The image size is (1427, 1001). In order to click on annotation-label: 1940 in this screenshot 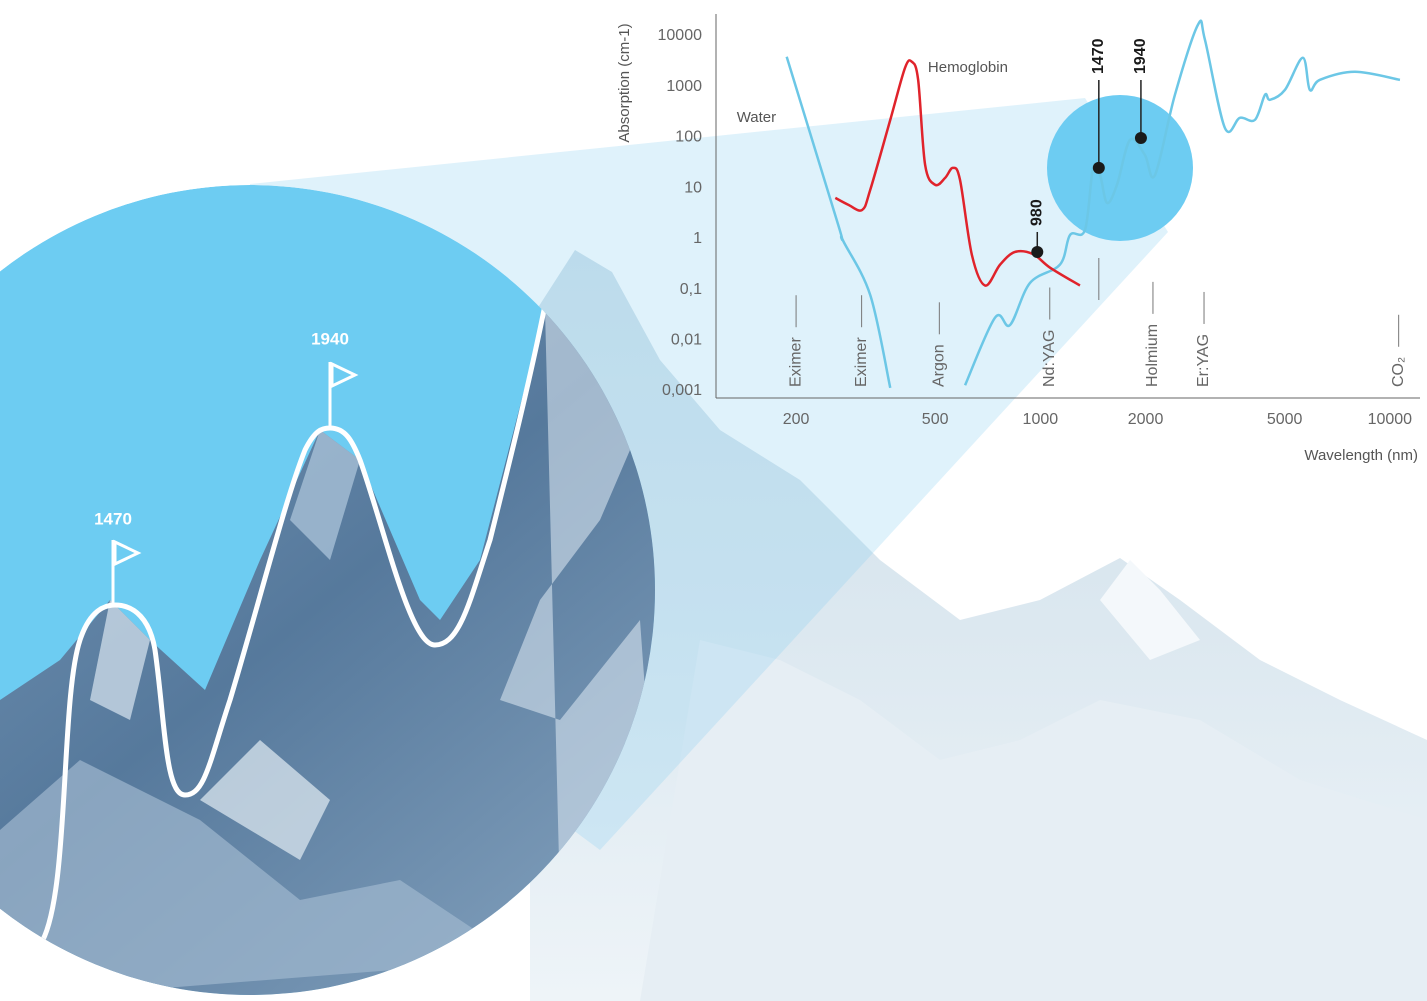, I will do `click(1140, 56)`.